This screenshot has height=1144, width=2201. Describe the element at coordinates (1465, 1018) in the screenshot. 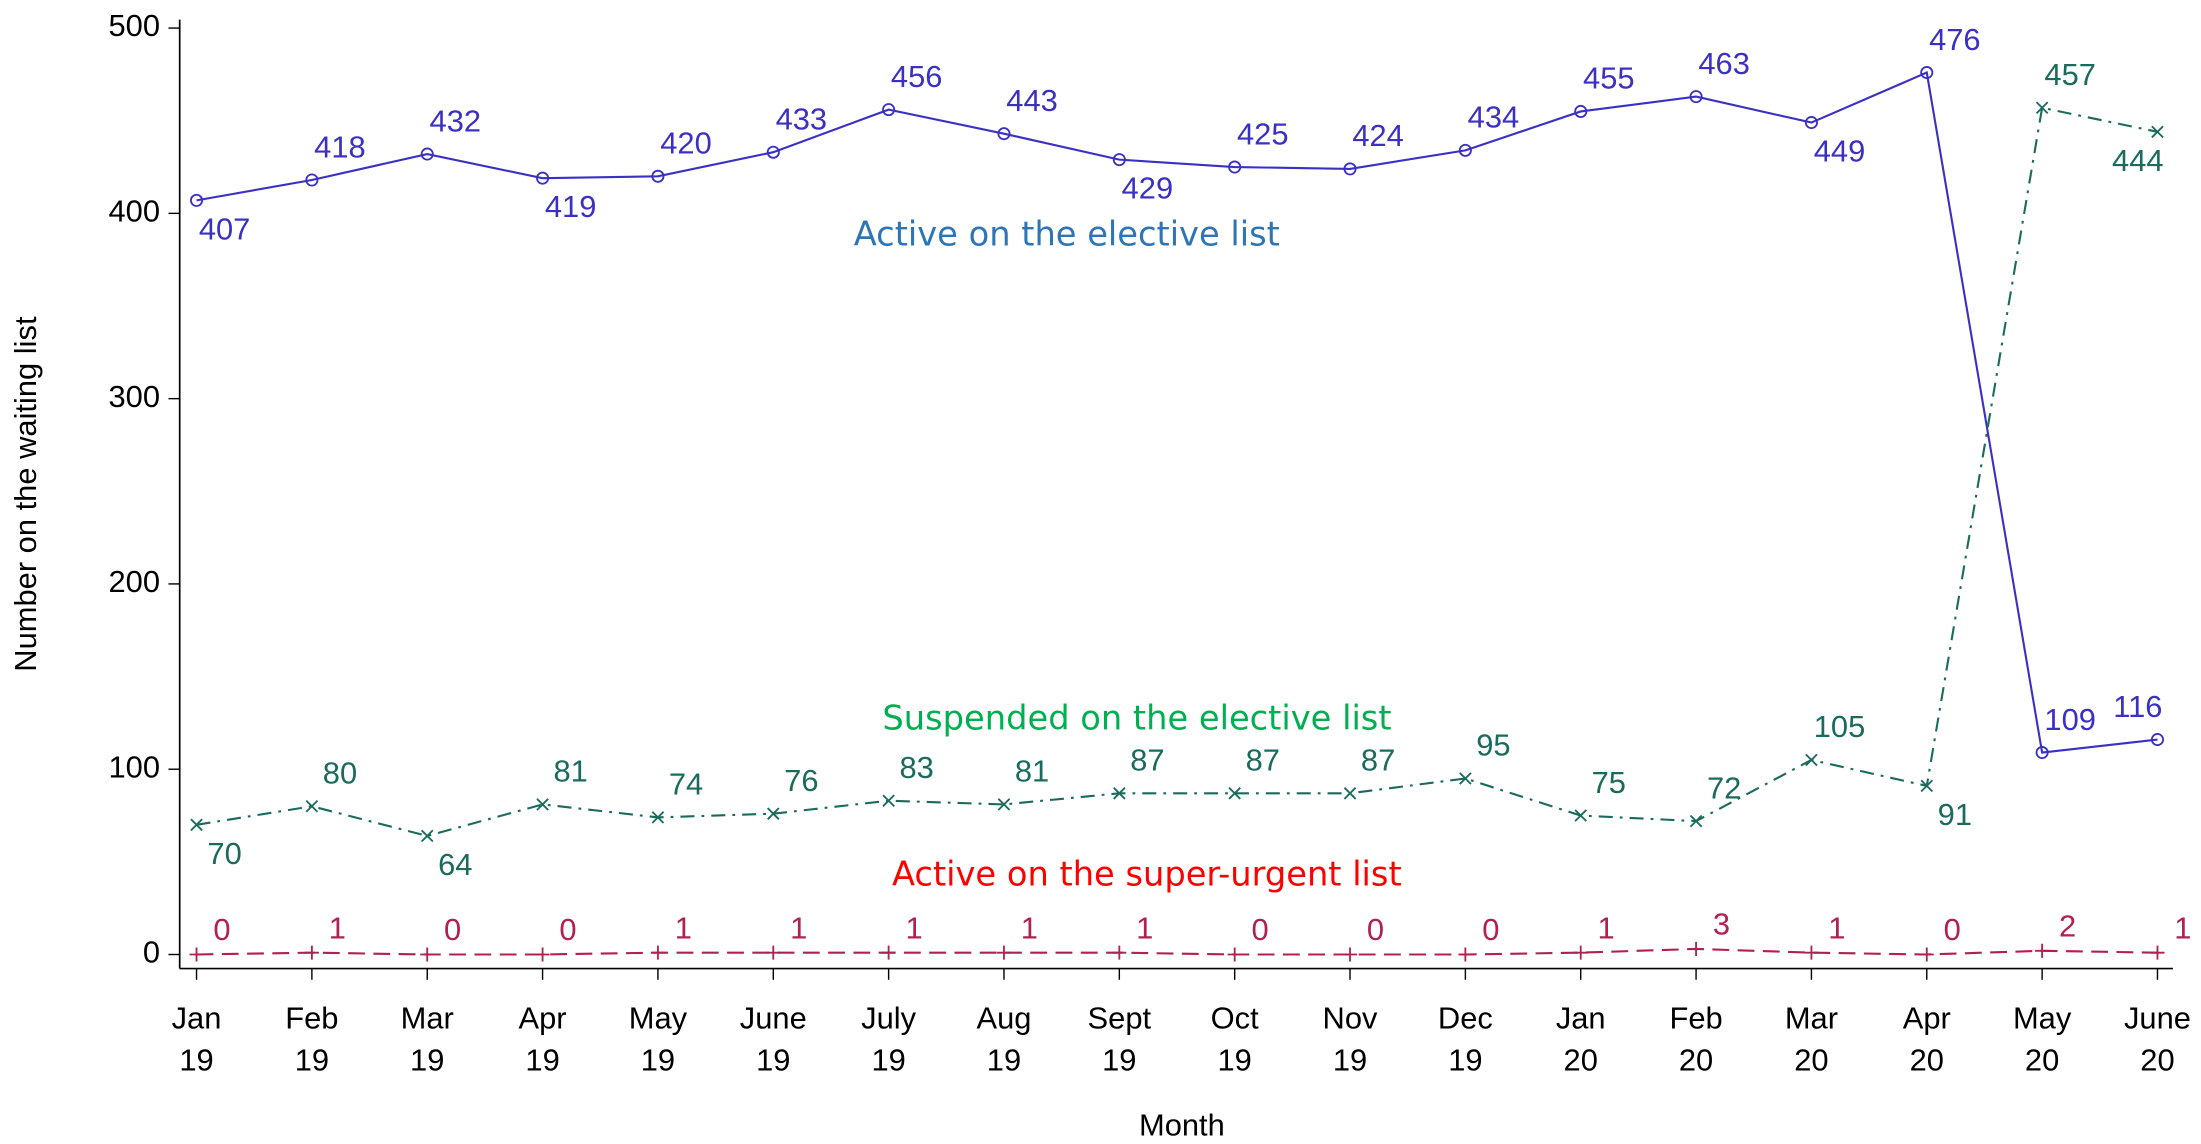

I see `x-tick-label: Dec` at that location.